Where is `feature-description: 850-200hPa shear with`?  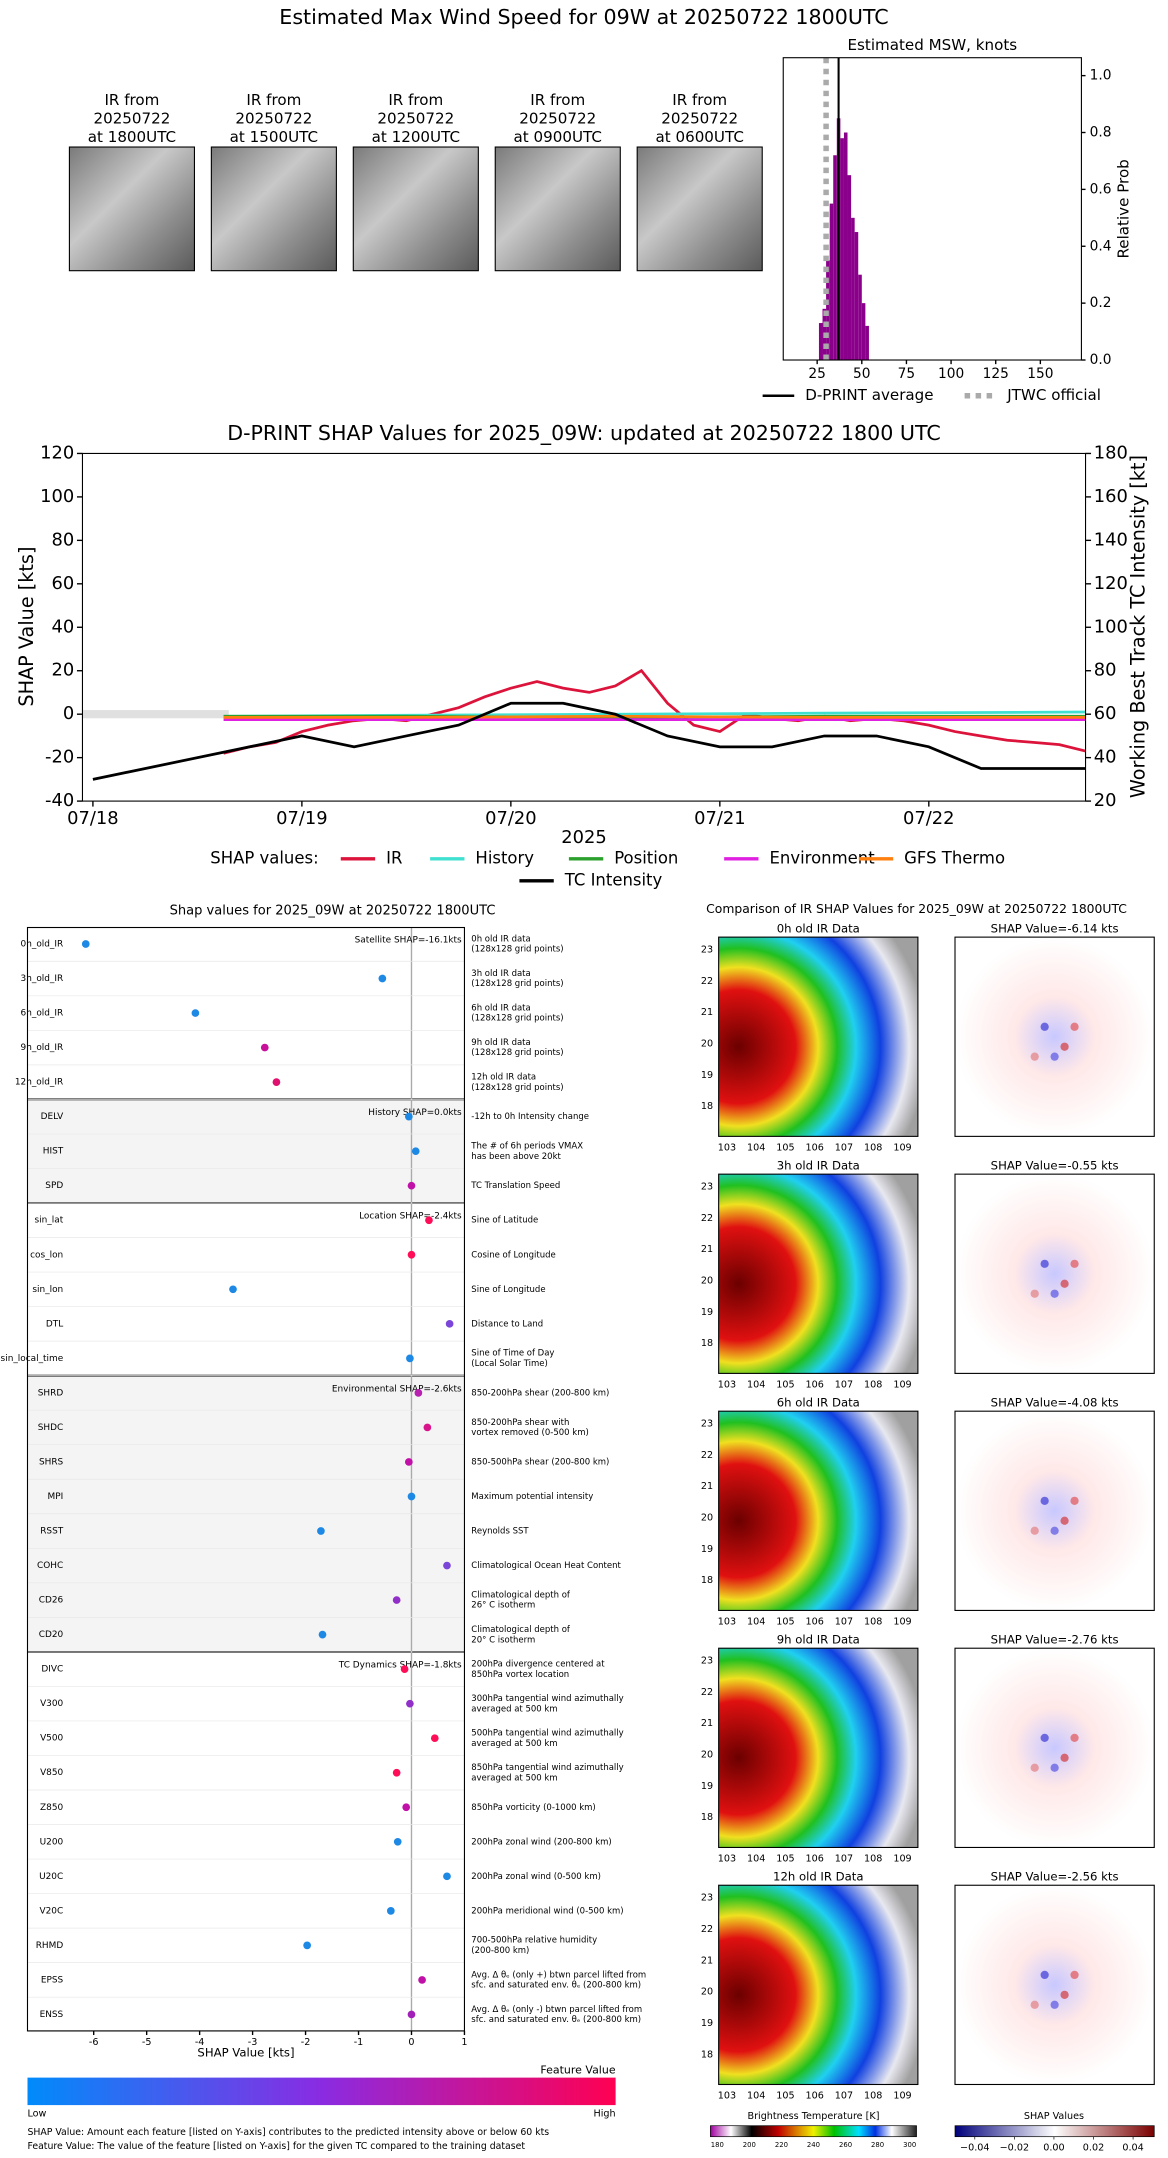
feature-description: 850-200hPa shear with is located at coordinates (520, 1423).